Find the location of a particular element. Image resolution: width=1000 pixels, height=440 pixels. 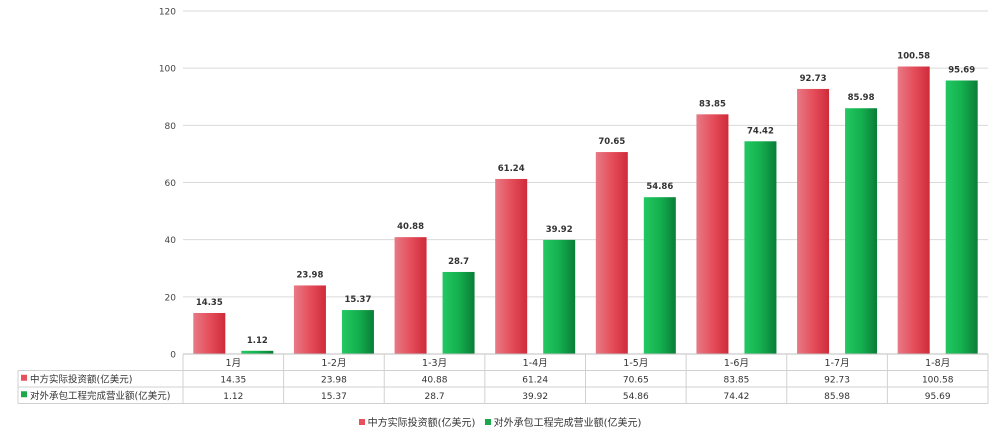

data-label: 100.58 is located at coordinates (913, 57).